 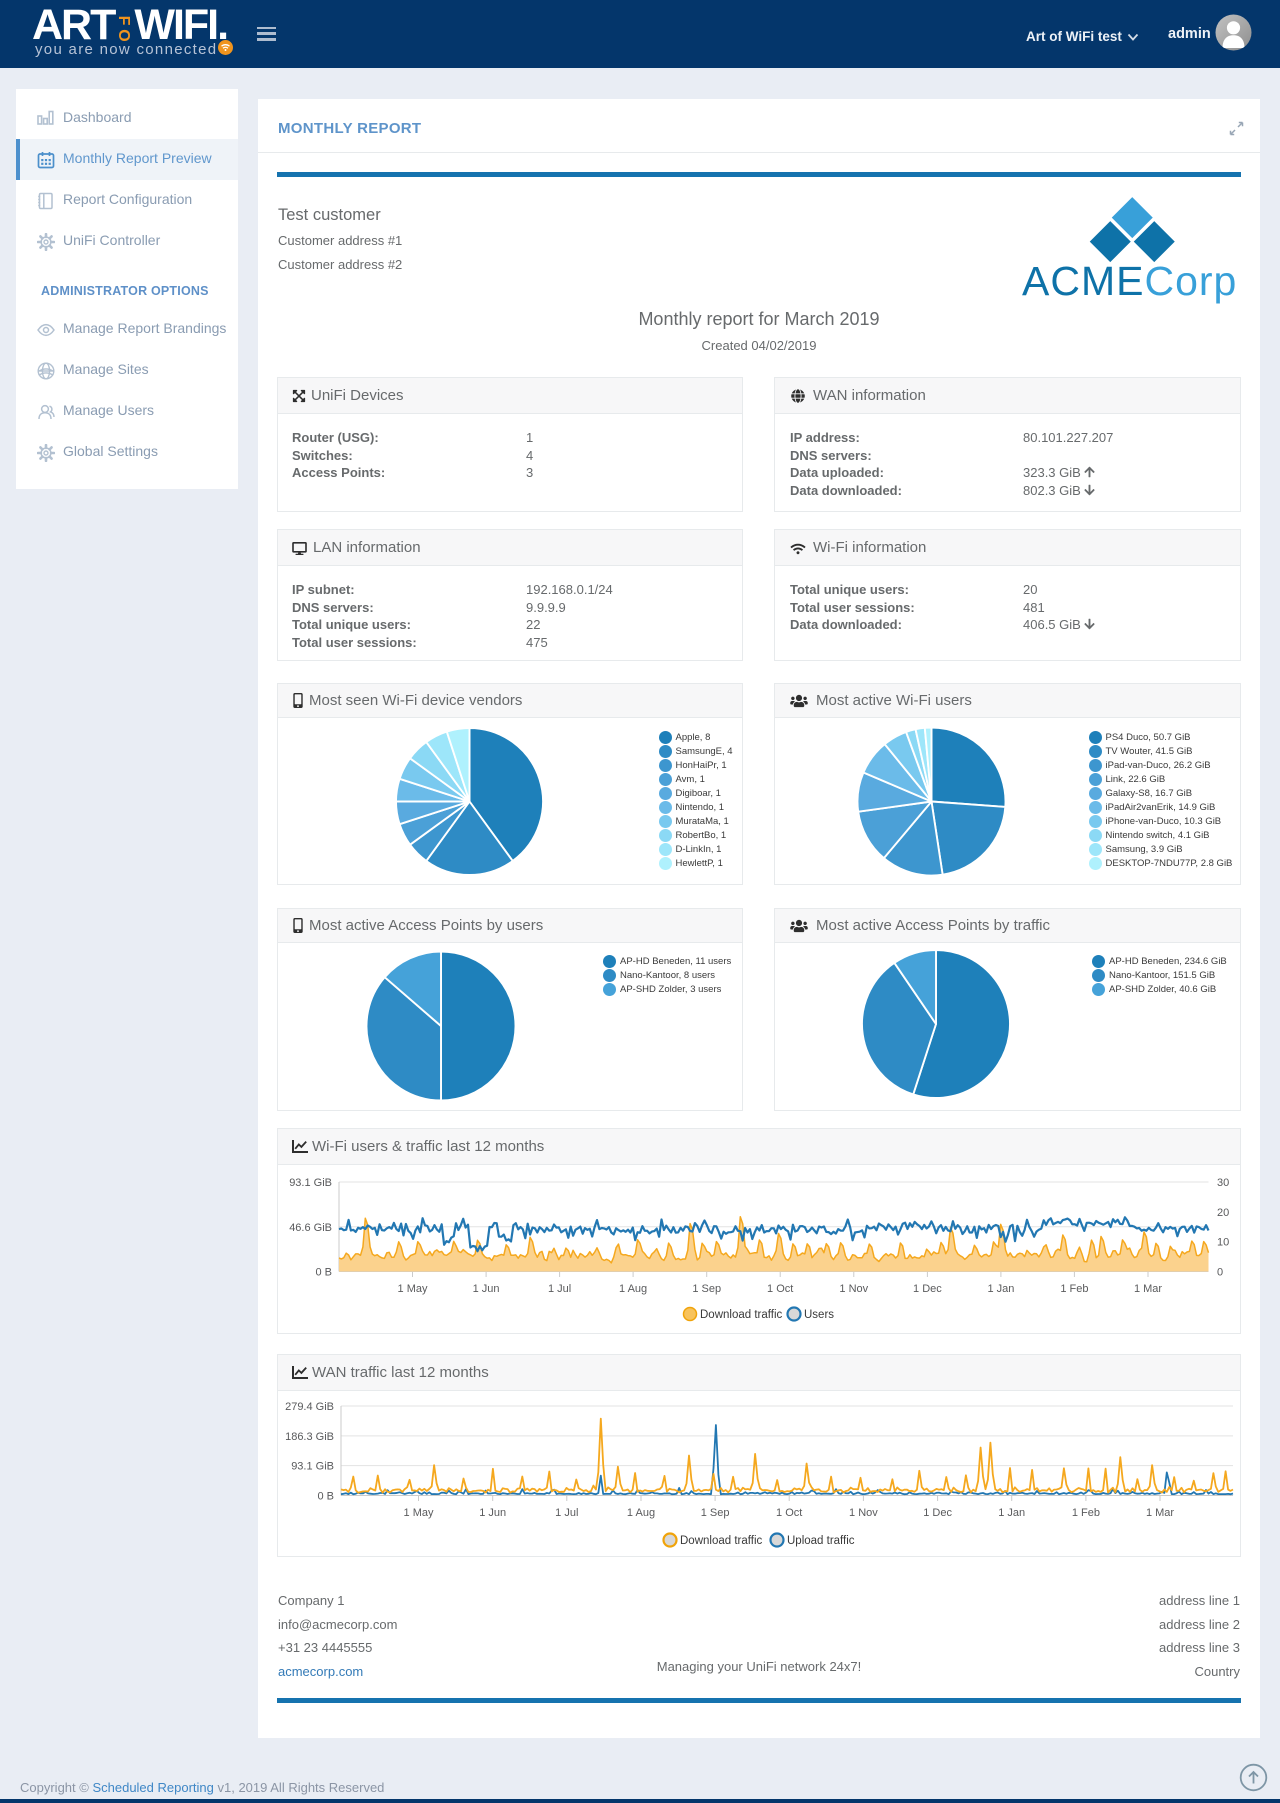 I want to click on svg-text: 0, so click(x=1220, y=1273).